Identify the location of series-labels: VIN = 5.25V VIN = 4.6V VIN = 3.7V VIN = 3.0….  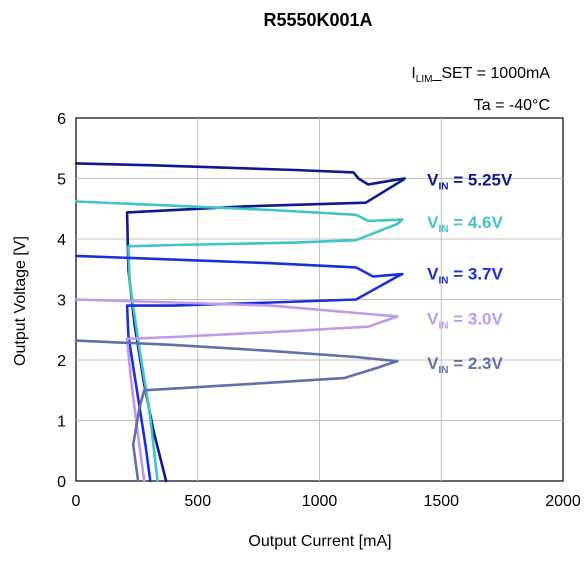
(470, 273).